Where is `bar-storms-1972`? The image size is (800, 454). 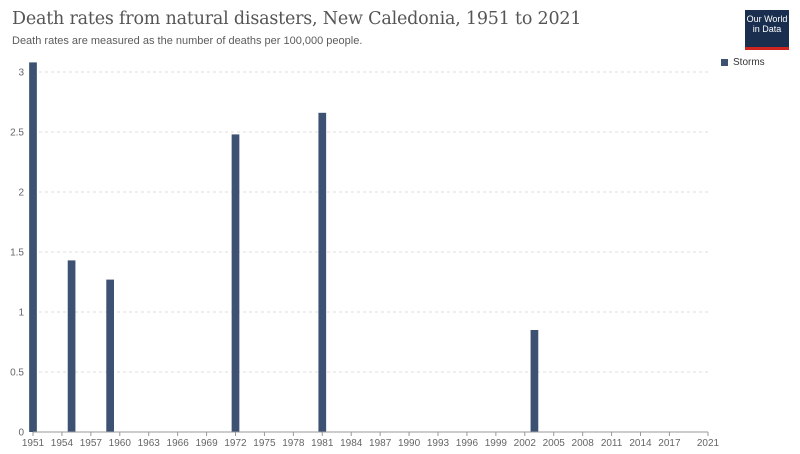
bar-storms-1972 is located at coordinates (235, 283).